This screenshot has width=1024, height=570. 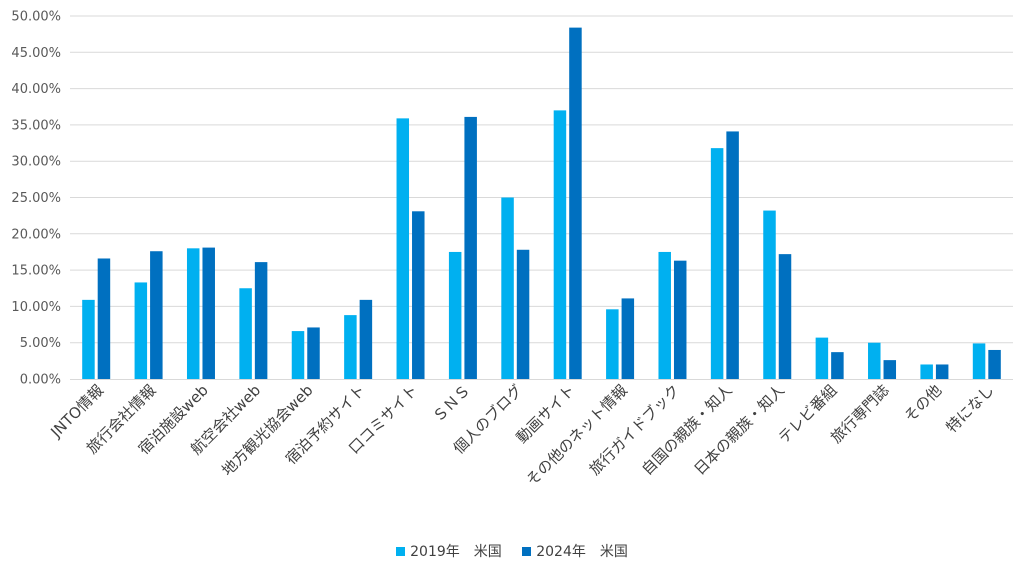 I want to click on legend-item-2019: 2019年 米国, so click(x=449, y=551).